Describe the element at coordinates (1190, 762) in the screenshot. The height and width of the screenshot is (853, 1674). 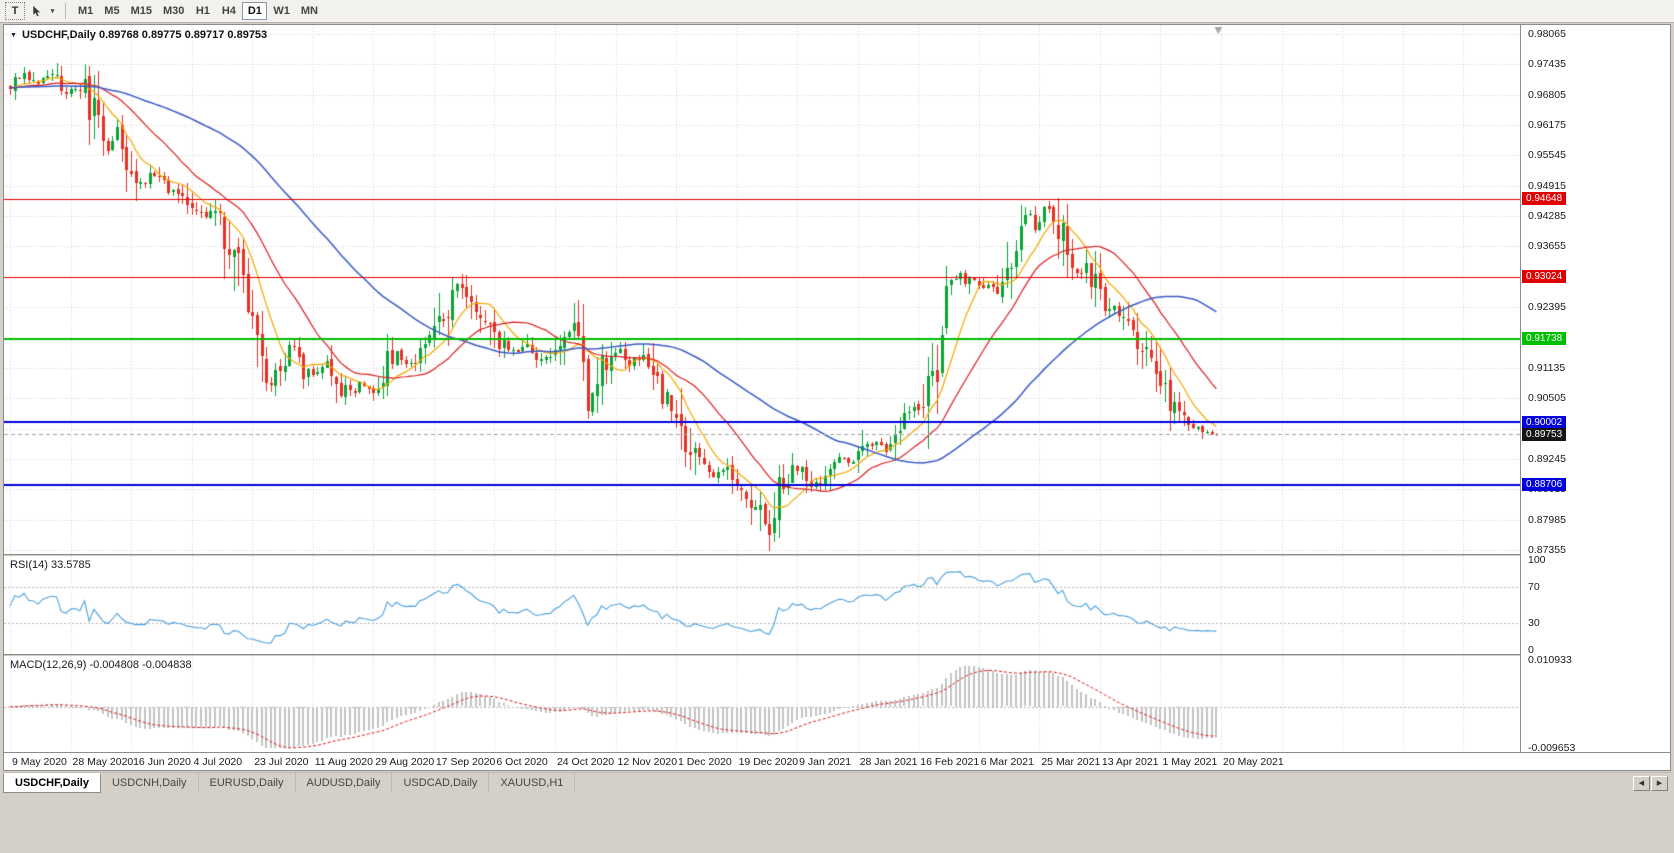
I see `date-label: 1 May 2021` at that location.